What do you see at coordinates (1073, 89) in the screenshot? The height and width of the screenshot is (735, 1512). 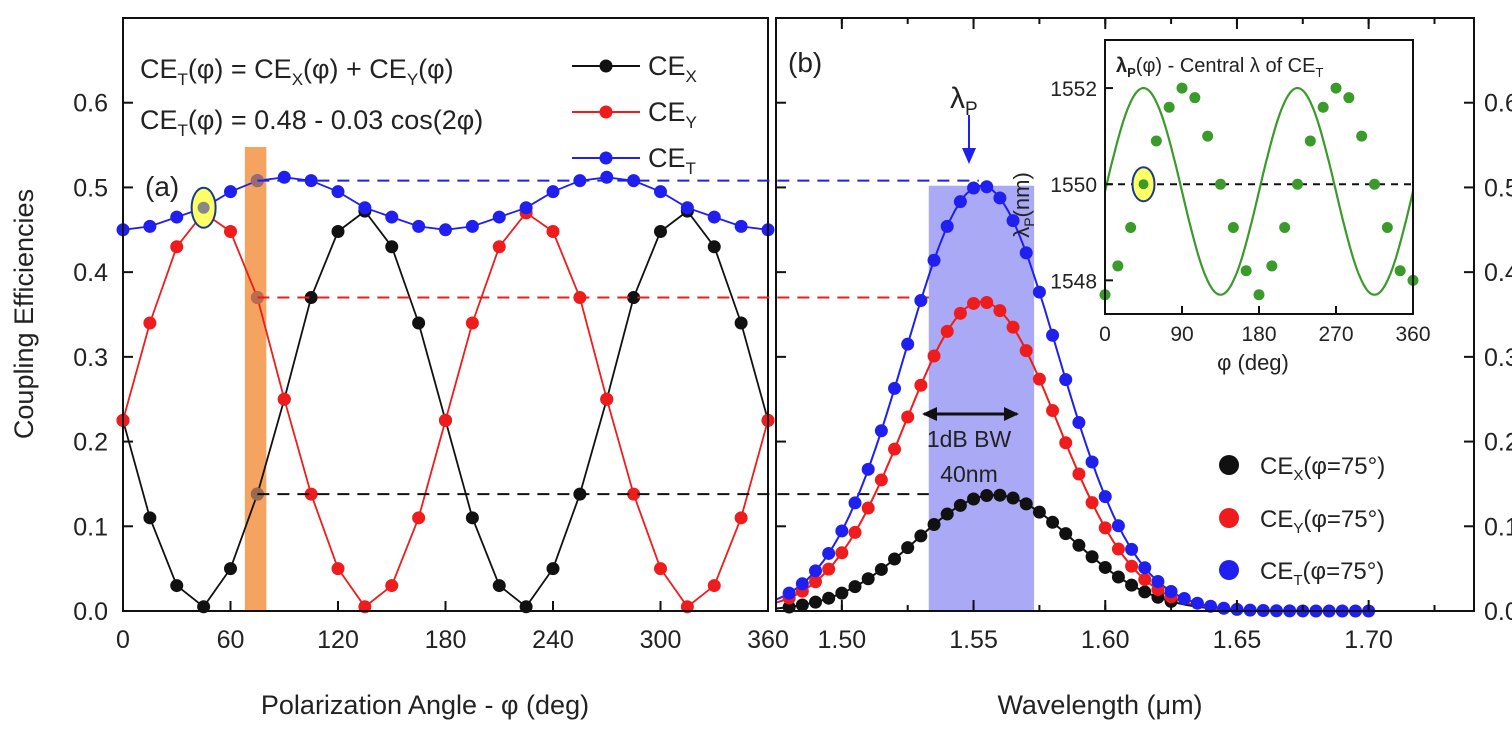 I see `inset-ytick-label: 1552` at bounding box center [1073, 89].